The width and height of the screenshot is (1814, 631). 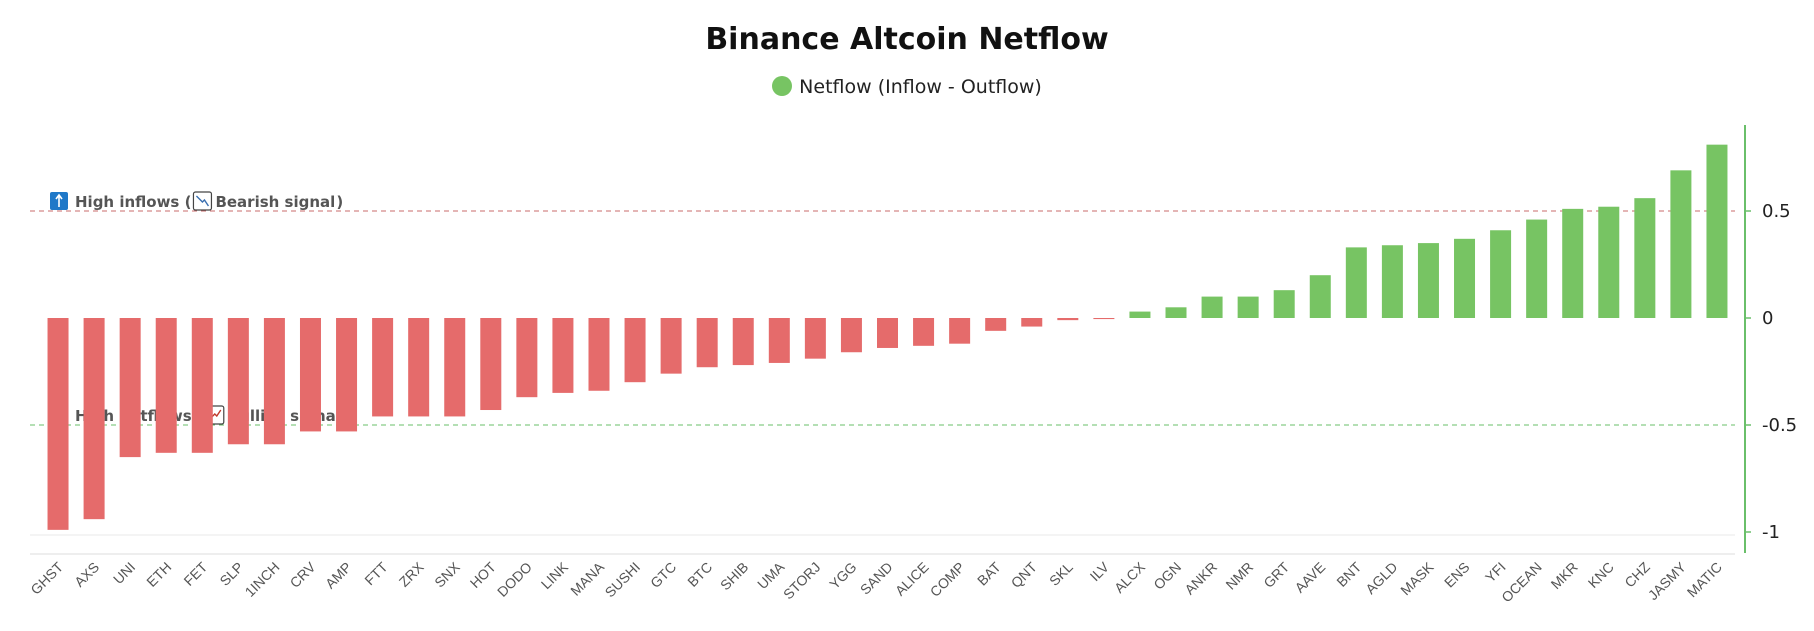 I want to click on bar-ilv, so click(x=1104, y=319).